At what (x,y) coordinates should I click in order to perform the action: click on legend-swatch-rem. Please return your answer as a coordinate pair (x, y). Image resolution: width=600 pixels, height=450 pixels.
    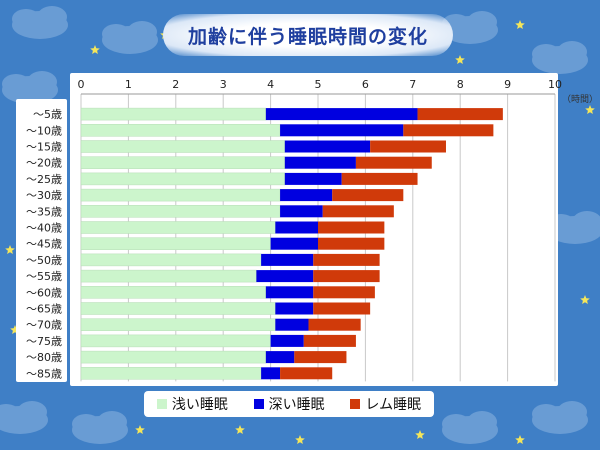
    Looking at the image, I should click on (355, 404).